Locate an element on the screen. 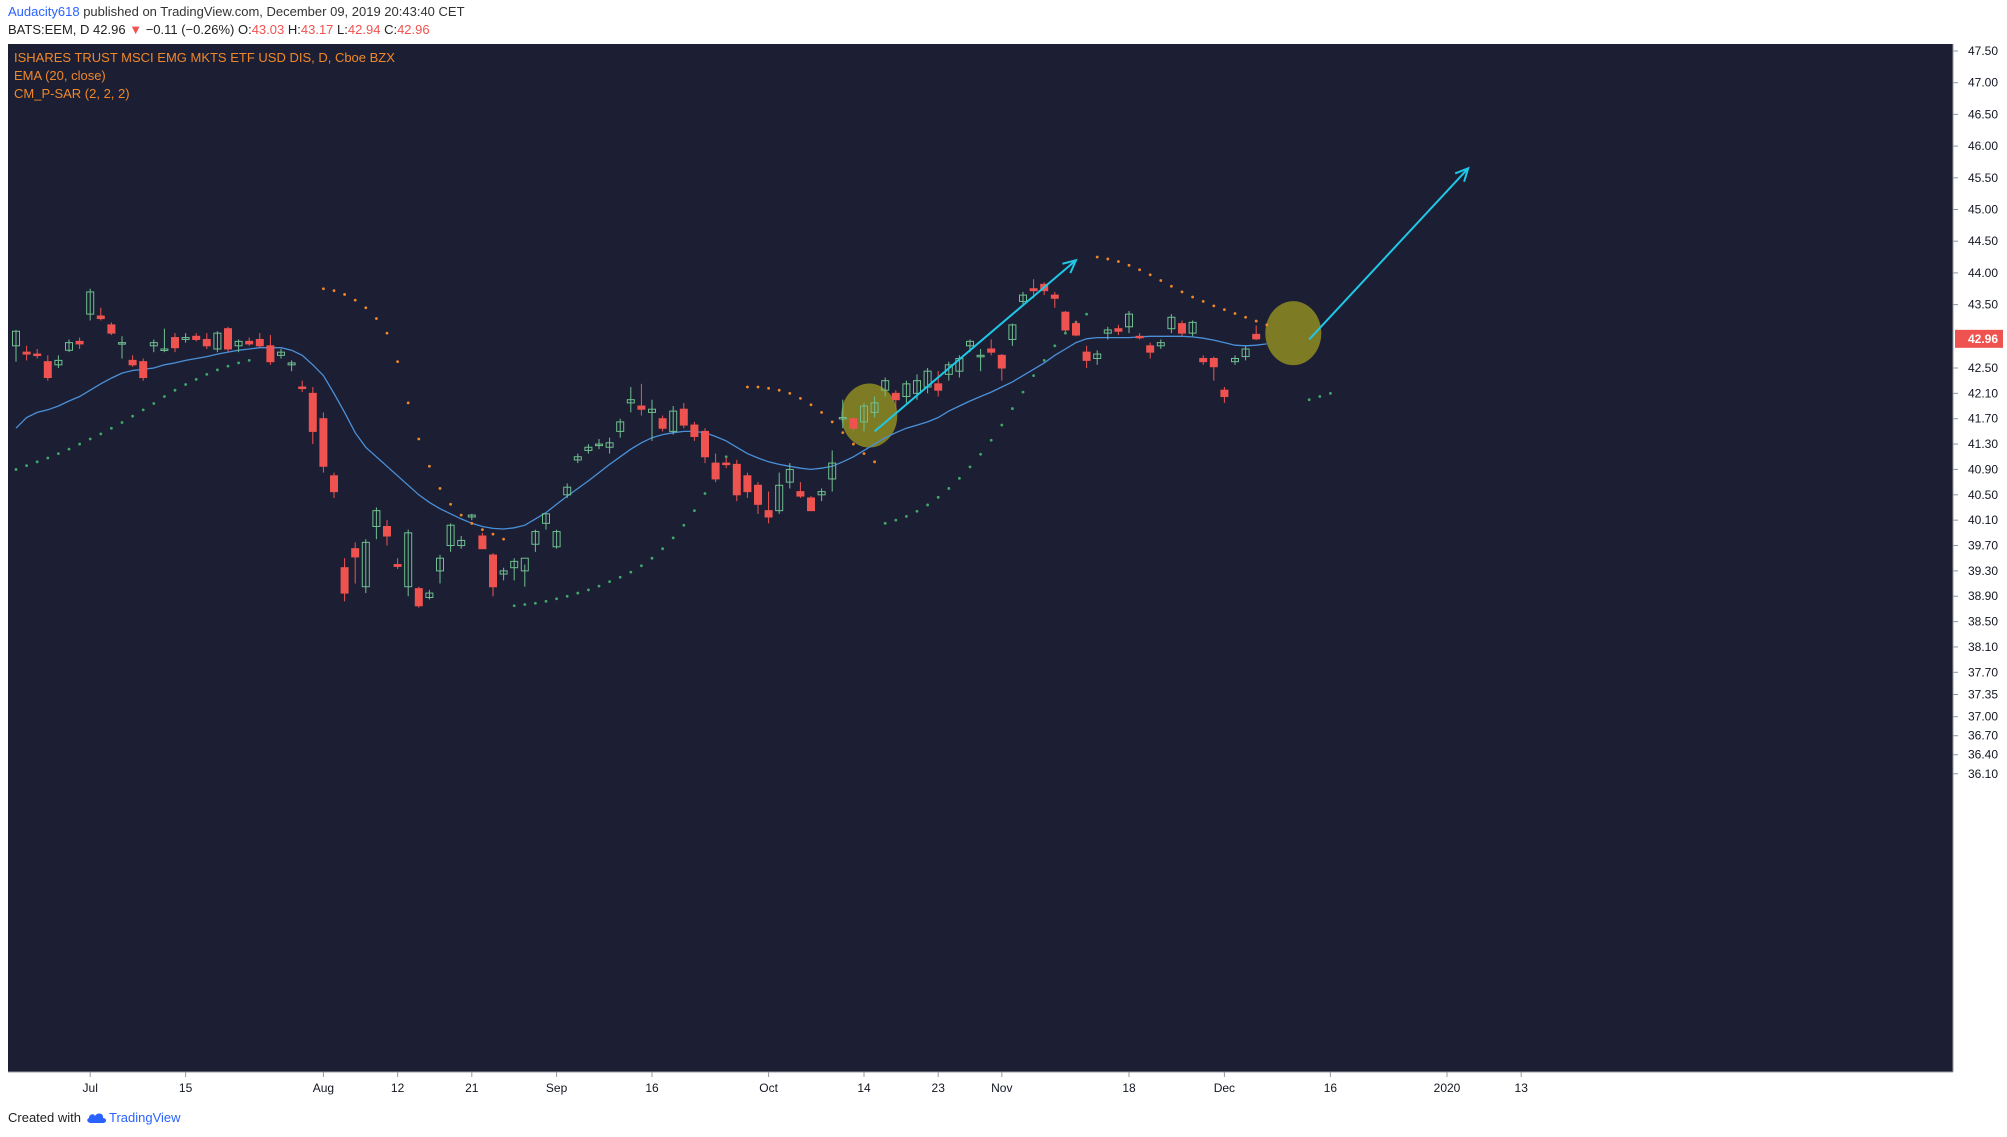  open-label: O: is located at coordinates (244, 29).